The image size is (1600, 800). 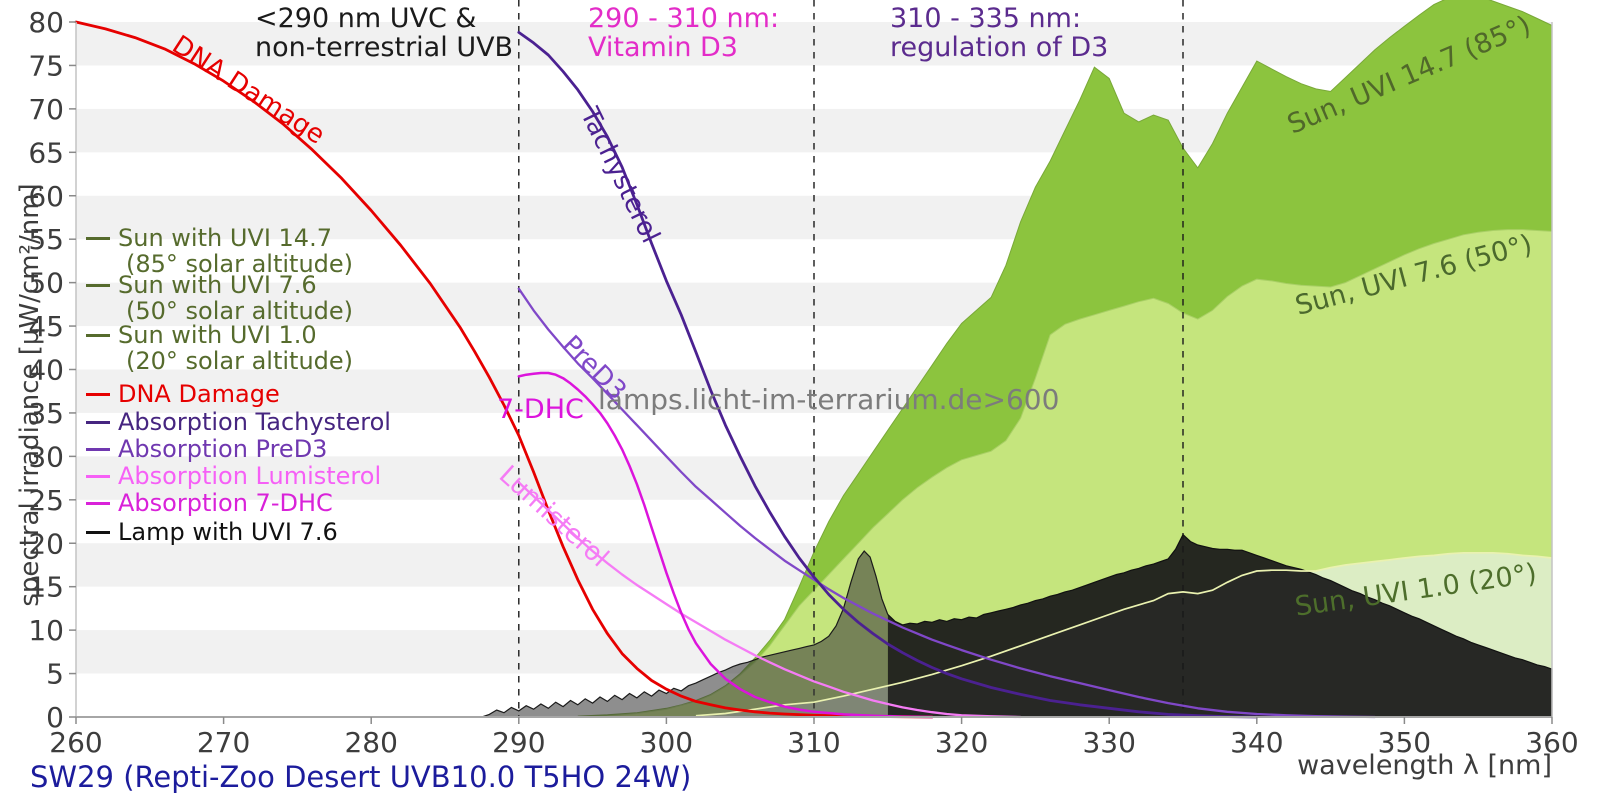 What do you see at coordinates (813, 742) in the screenshot?
I see `x-tick-label: 310` at bounding box center [813, 742].